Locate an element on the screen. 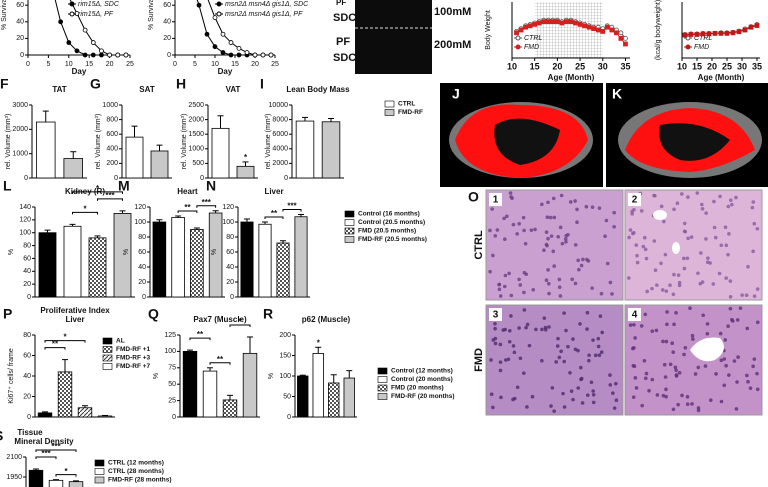 This screenshot has height=487, width=768. y-tick-label: 8000 is located at coordinates (280, 119).